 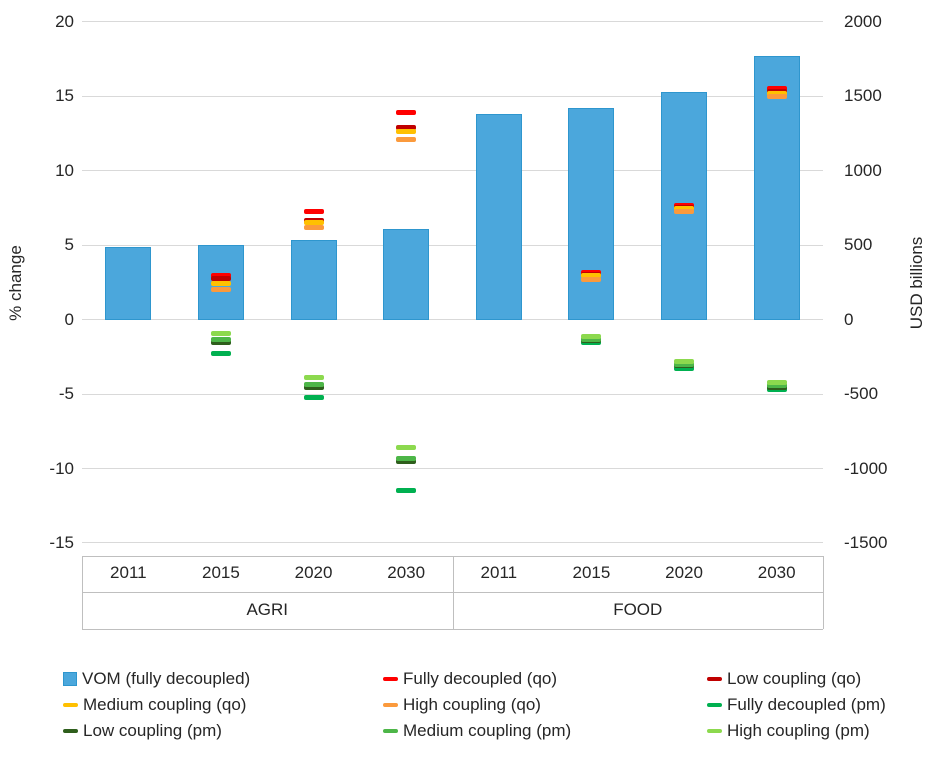 I want to click on legend-label: Fully decoupled (qo), so click(x=480, y=678).